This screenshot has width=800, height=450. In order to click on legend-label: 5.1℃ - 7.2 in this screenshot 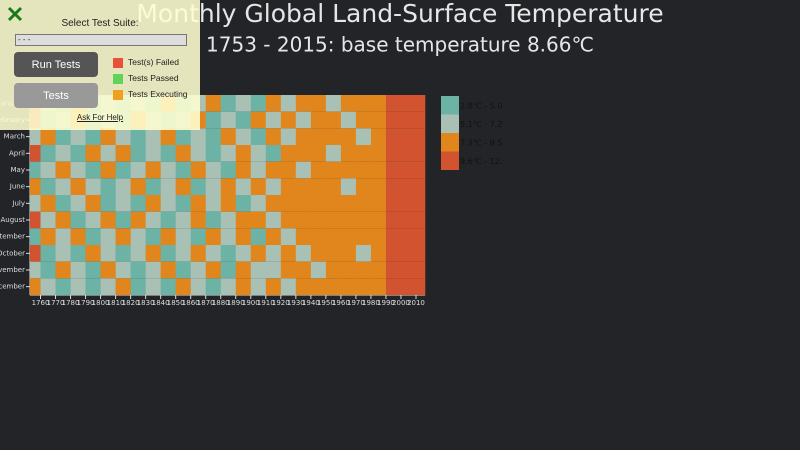, I will do `click(481, 124)`.